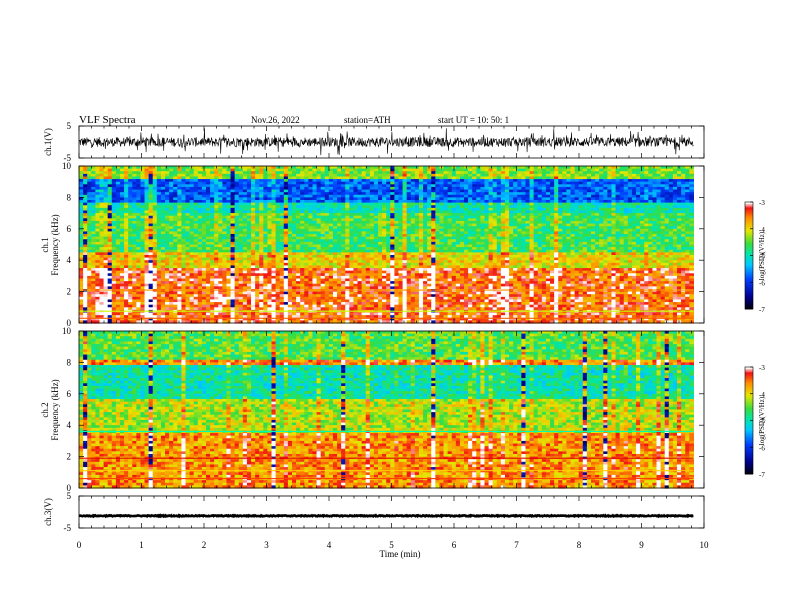 This screenshot has height=612, width=792. I want to click on ch1-waveform-trace, so click(386, 141).